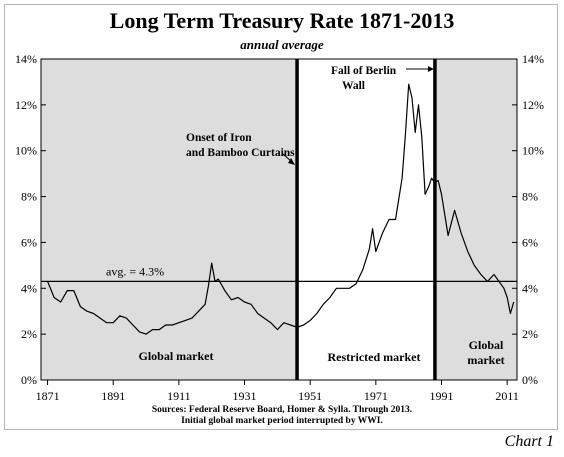  I want to click on y-tick-label-right: 12%, so click(533, 105).